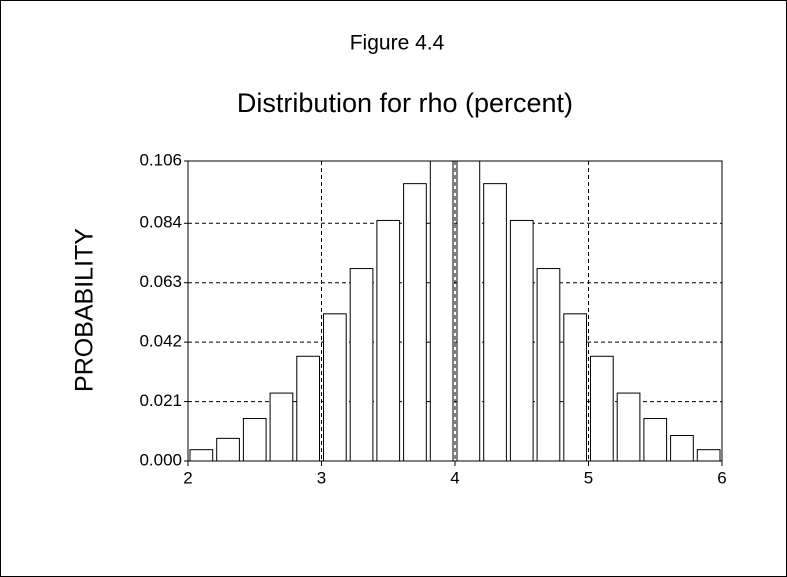 This screenshot has width=787, height=577. Describe the element at coordinates (588, 477) in the screenshot. I see `x-tick-label: 5` at that location.